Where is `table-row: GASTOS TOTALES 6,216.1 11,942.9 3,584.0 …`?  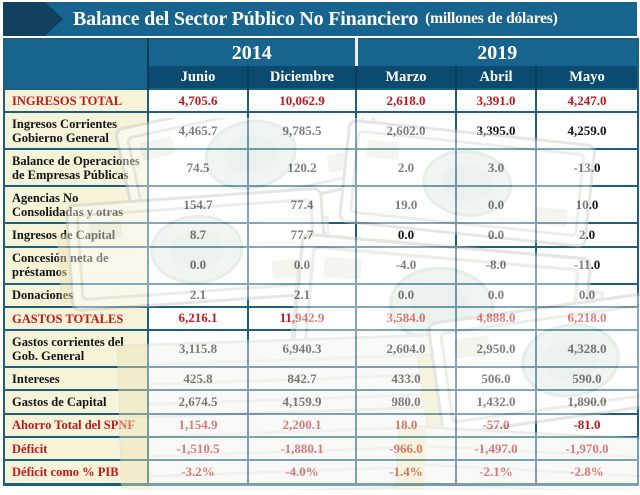 table-row: GASTOS TOTALES 6,216.1 11,942.9 3,584.0 … is located at coordinates (321, 318).